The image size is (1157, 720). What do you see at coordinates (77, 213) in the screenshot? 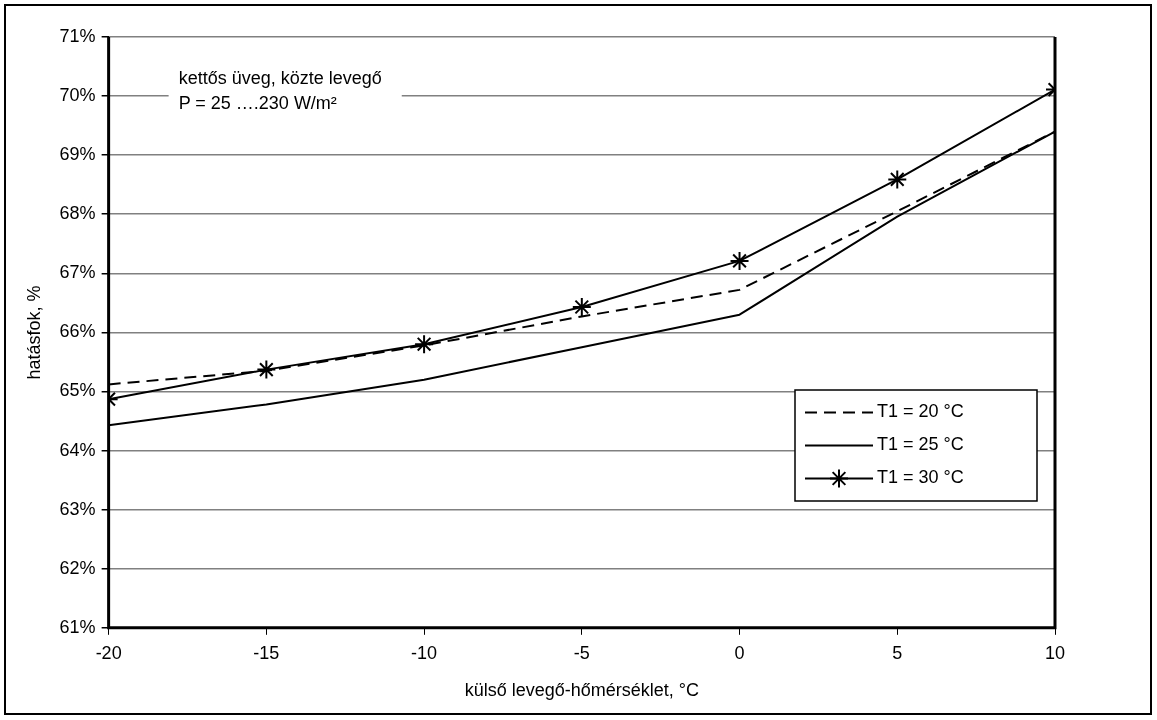
I see `y-tick-label: 68%` at bounding box center [77, 213].